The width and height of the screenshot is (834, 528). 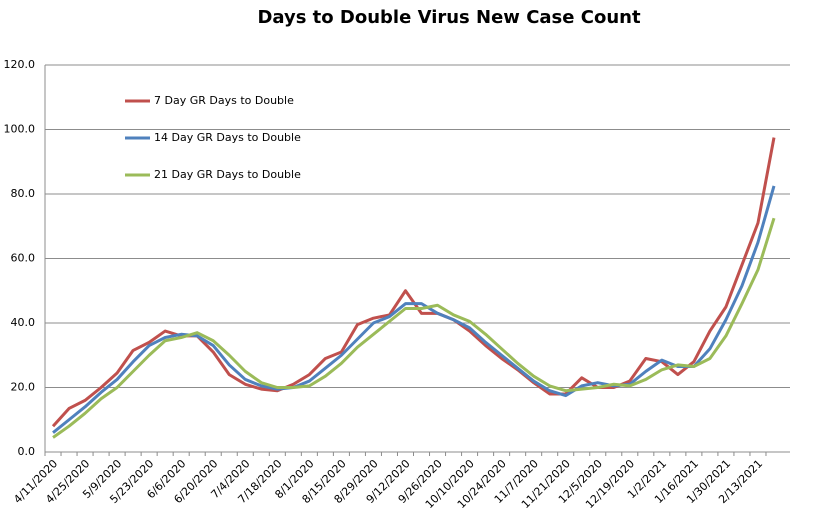 I want to click on y-tick-label: 120.0, so click(x=20, y=64).